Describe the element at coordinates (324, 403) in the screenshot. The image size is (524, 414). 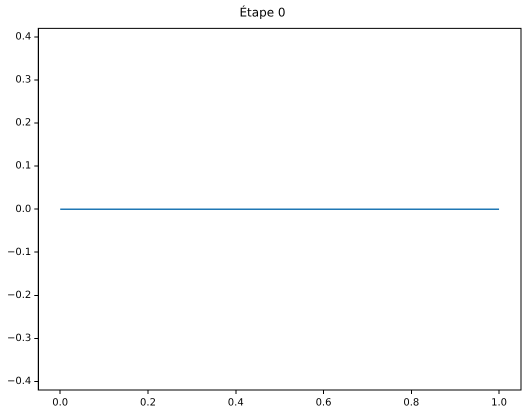
I see `x-tick-label: 0.6` at that location.